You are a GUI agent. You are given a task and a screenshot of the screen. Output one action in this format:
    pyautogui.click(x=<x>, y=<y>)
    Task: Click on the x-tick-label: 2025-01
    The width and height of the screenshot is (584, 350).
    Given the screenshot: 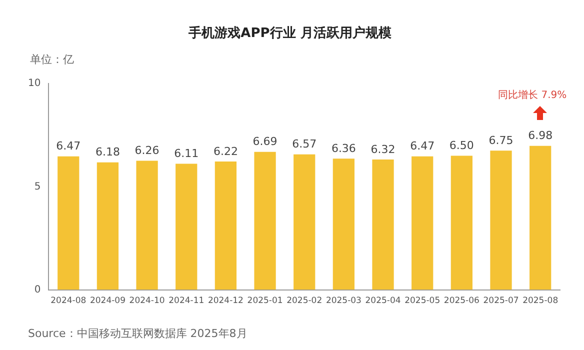 What is the action you would take?
    pyautogui.click(x=265, y=301)
    